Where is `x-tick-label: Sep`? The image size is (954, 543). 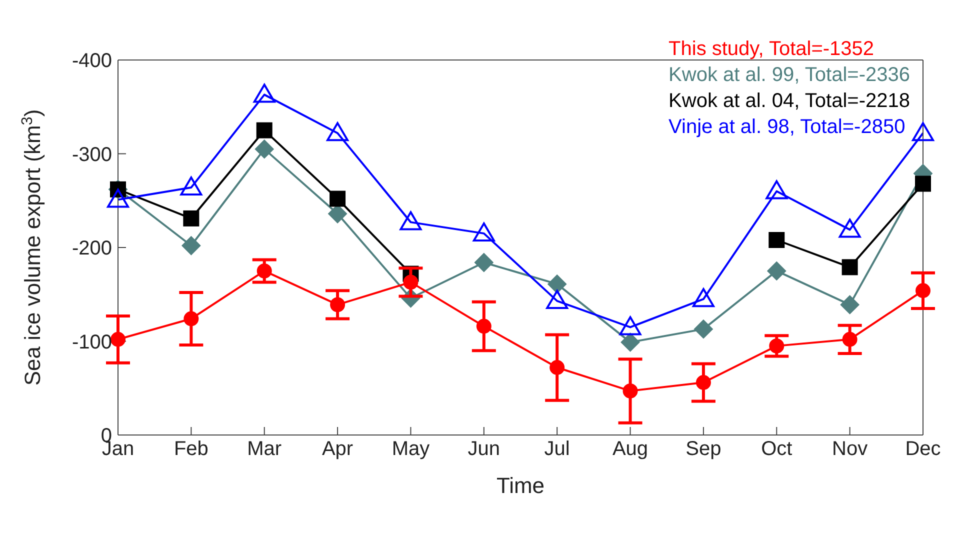
x-tick-label: Sep is located at coordinates (704, 449).